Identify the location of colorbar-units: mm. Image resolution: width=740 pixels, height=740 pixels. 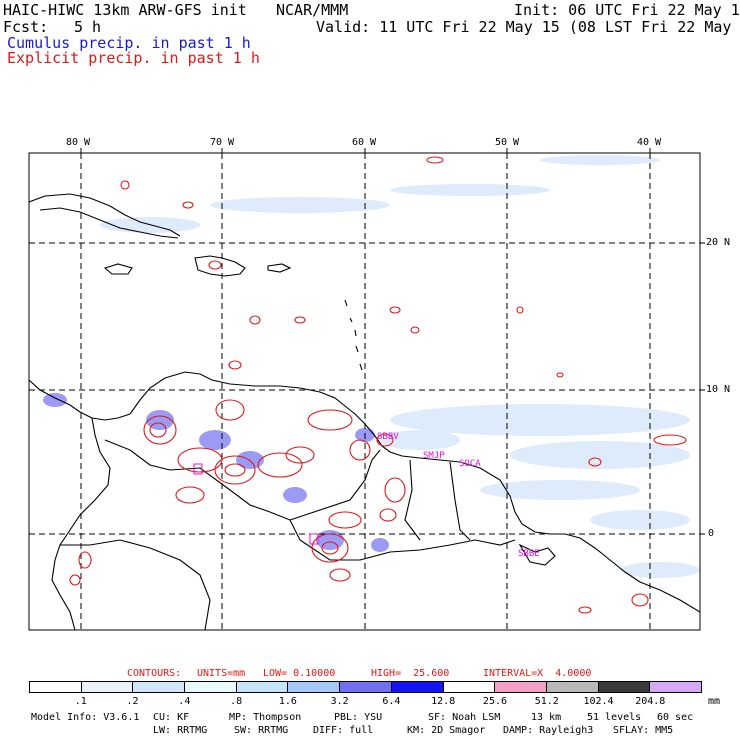
(714, 701).